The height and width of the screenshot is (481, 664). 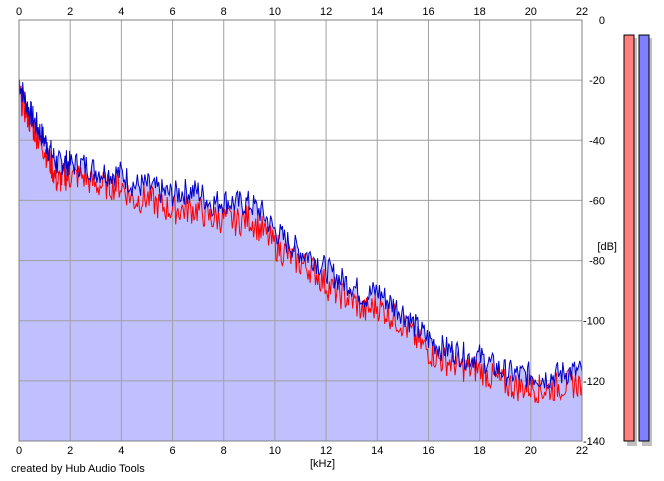 I want to click on x-tick-label-top: 10, so click(x=275, y=12).